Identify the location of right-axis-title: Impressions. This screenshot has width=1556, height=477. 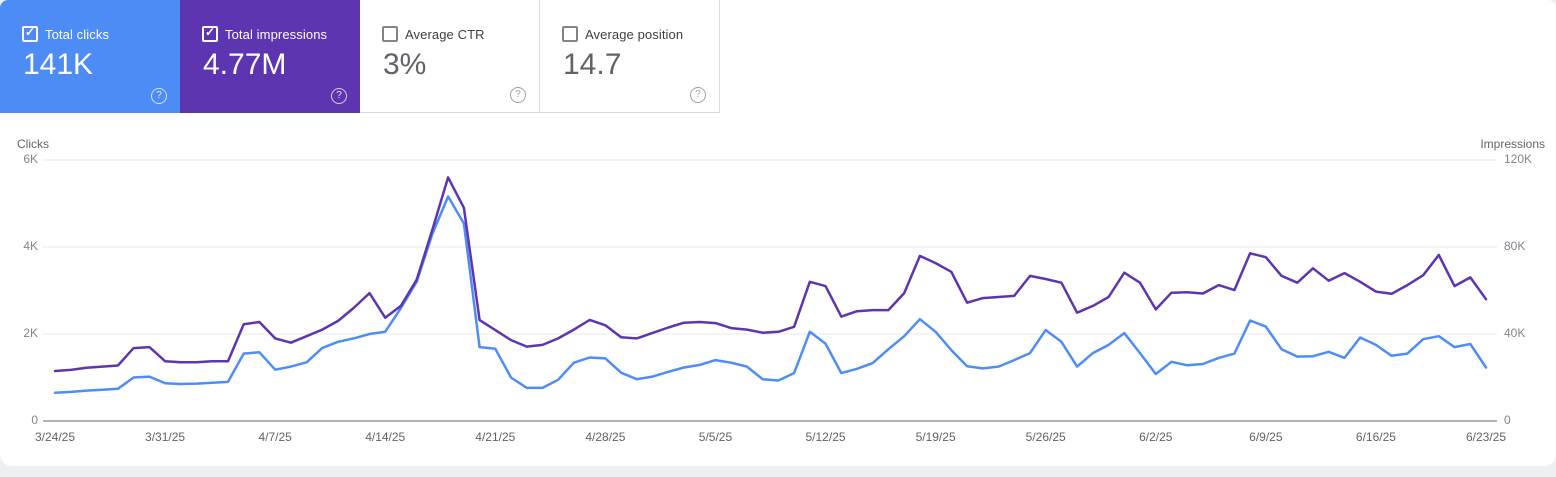
(1512, 144).